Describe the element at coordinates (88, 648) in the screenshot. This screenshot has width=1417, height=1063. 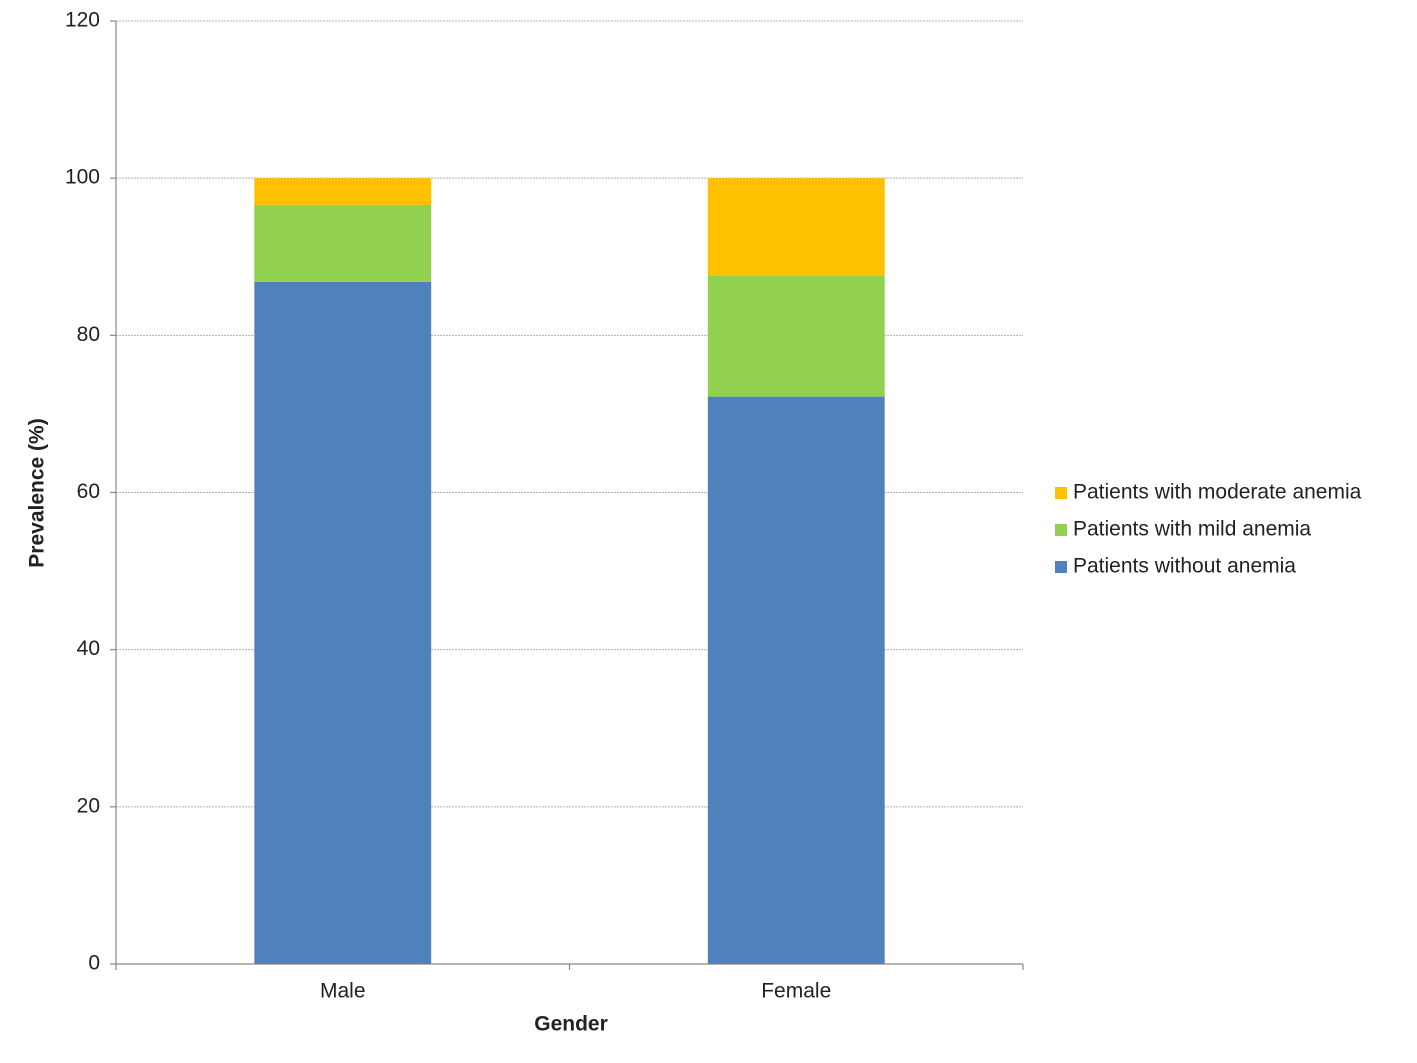
I see `y-tick-label: 40` at that location.